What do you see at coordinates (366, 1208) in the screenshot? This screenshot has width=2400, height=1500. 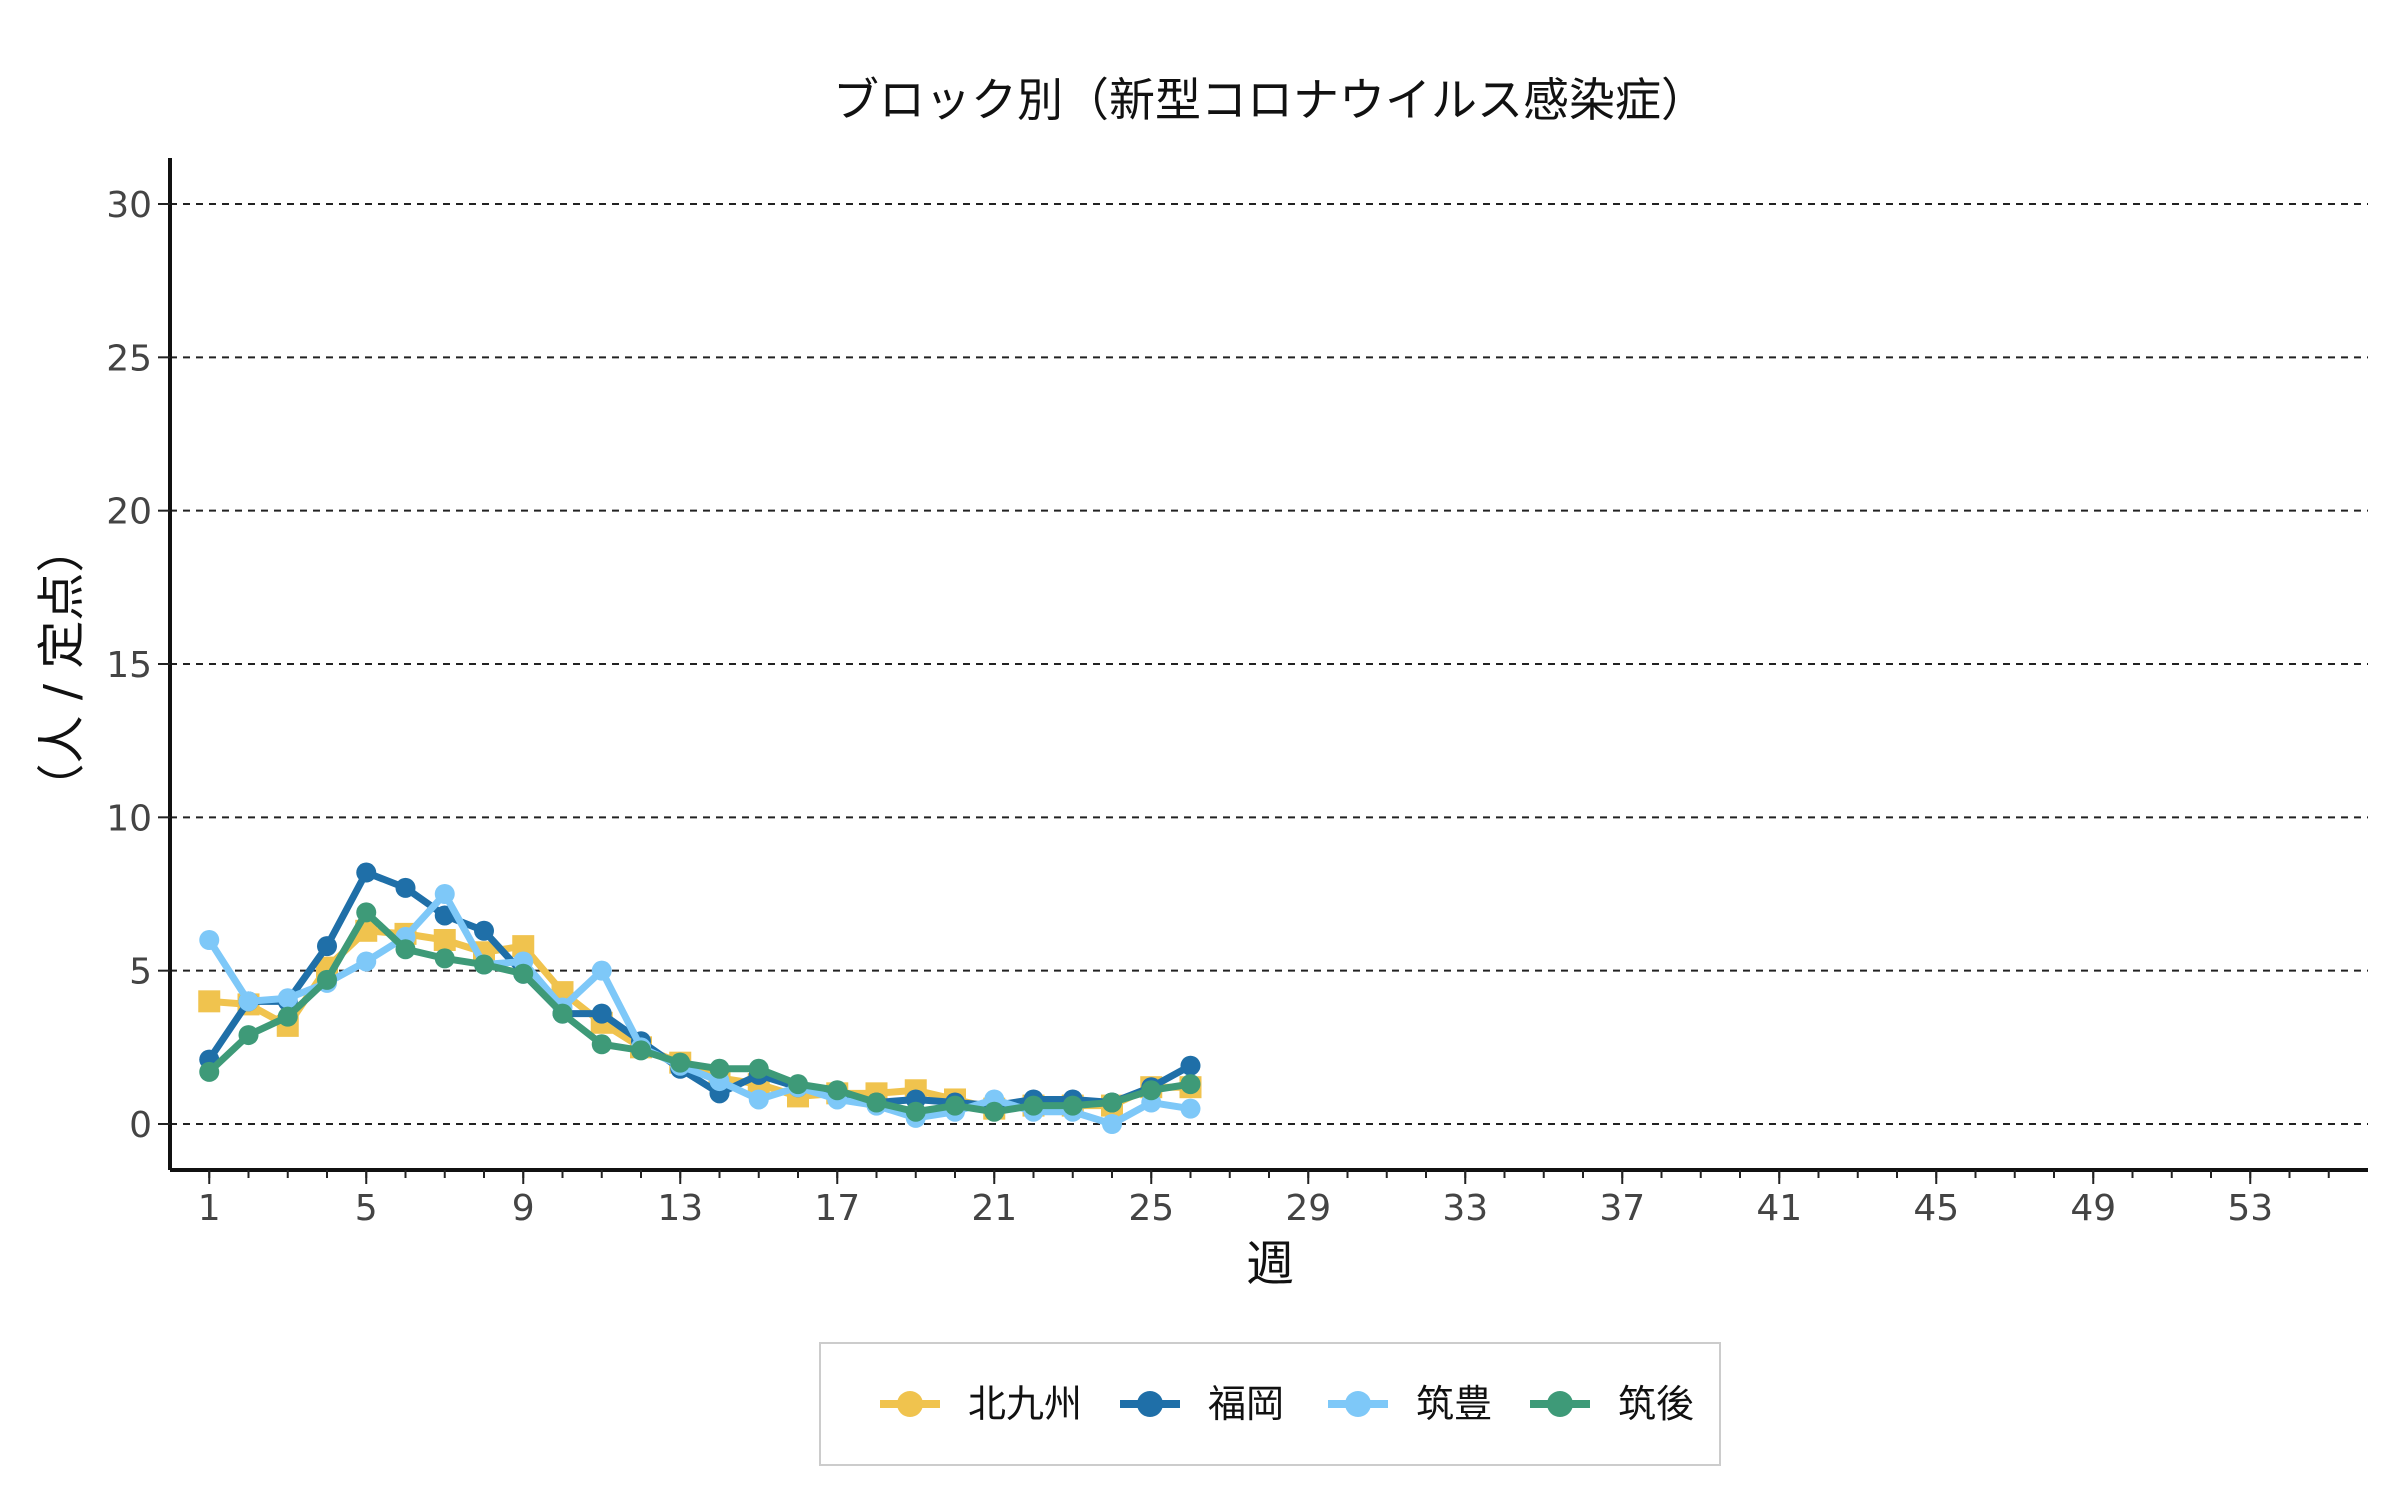 I see `x-tick-label: 5` at bounding box center [366, 1208].